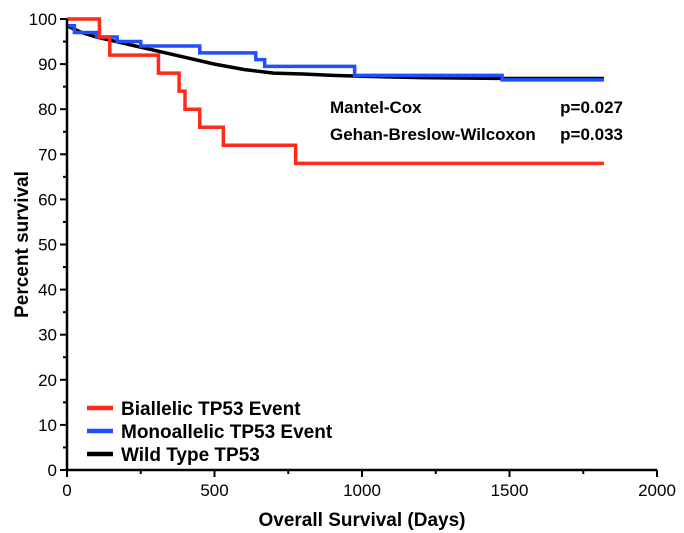 This screenshot has width=684, height=533. What do you see at coordinates (47, 425) in the screenshot?
I see `y-tick-label: 10` at bounding box center [47, 425].